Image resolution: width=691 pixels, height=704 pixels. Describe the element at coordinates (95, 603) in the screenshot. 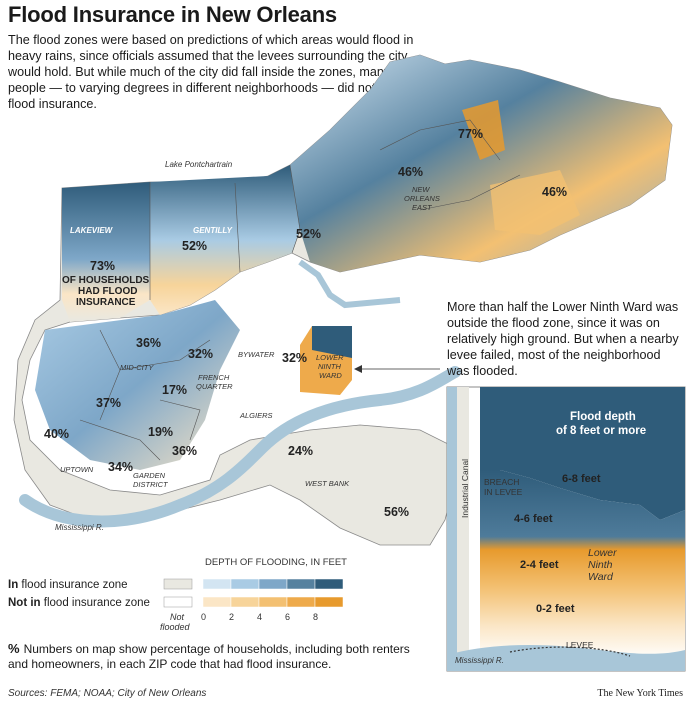

I see `legend-not-rest: flood insurance zone` at that location.